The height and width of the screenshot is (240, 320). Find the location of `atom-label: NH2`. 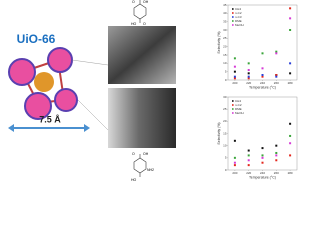

atom-label: NH2 is located at coordinates (150, 170).